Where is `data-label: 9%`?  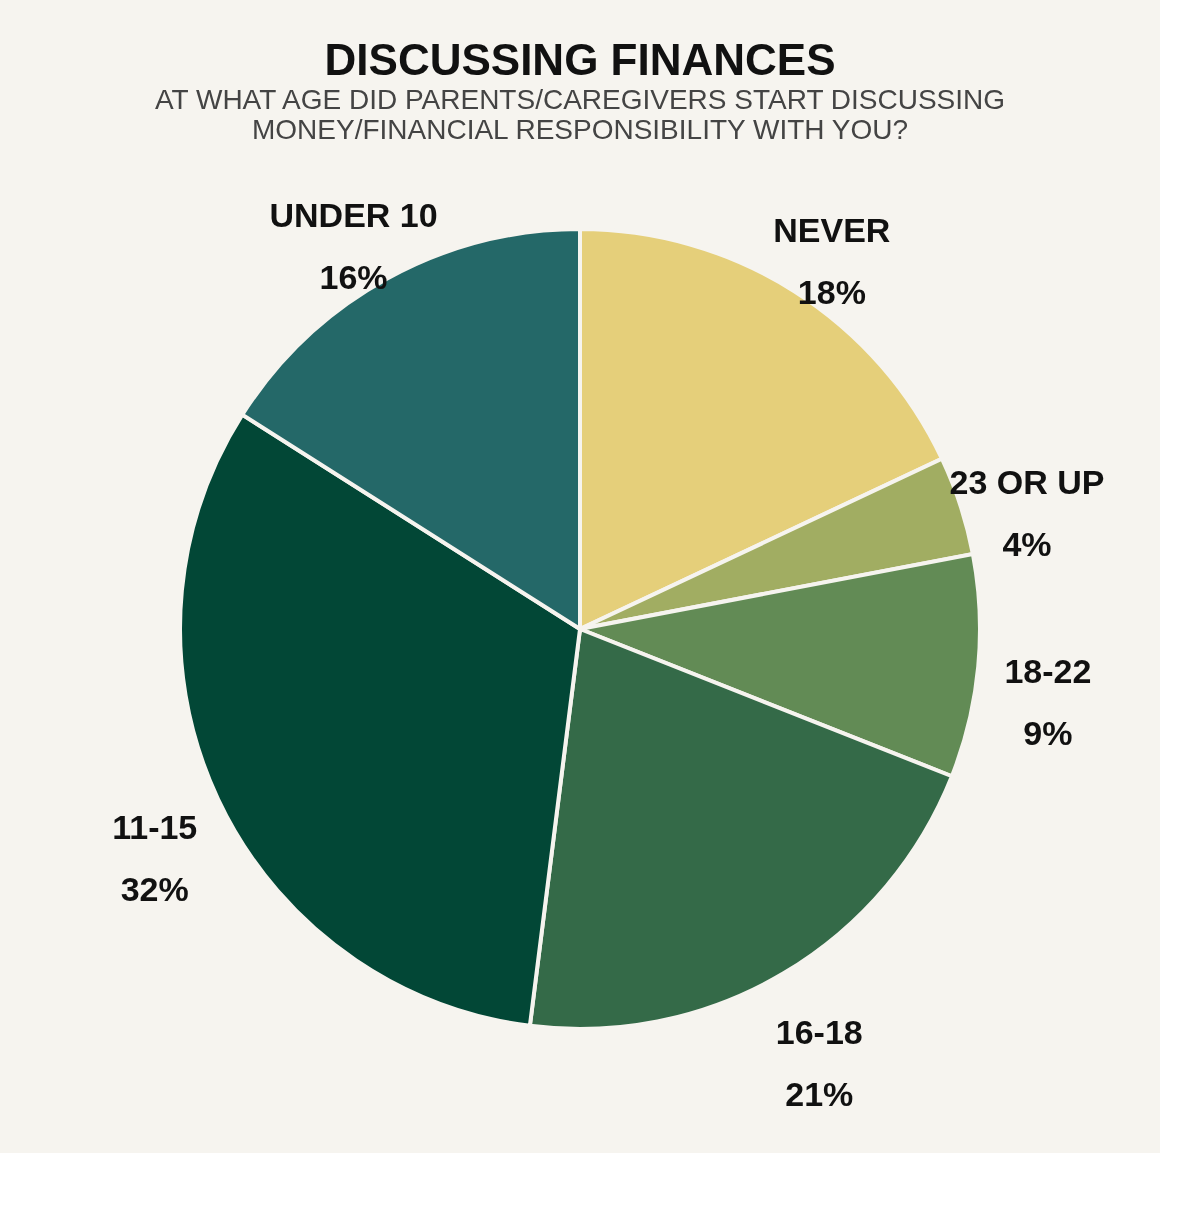
data-label: 9% is located at coordinates (1048, 733).